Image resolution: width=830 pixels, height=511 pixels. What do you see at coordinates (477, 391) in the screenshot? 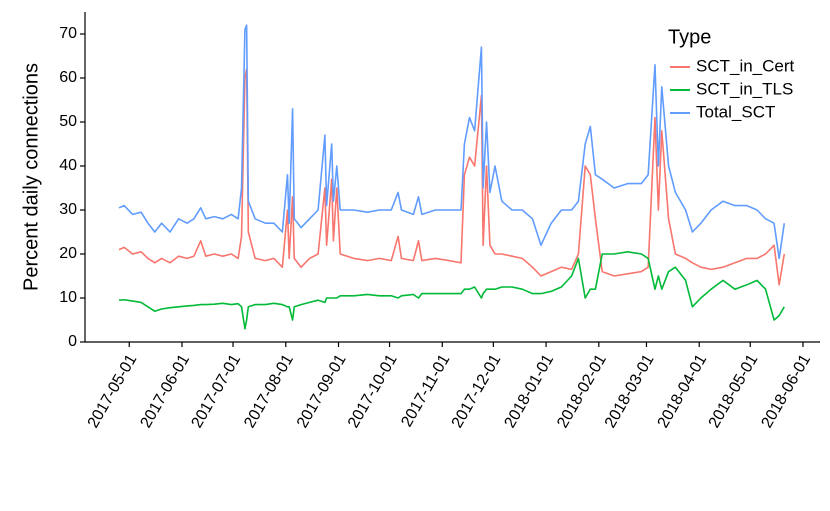
I see `x-tick-label: 2017-12-01` at bounding box center [477, 391].